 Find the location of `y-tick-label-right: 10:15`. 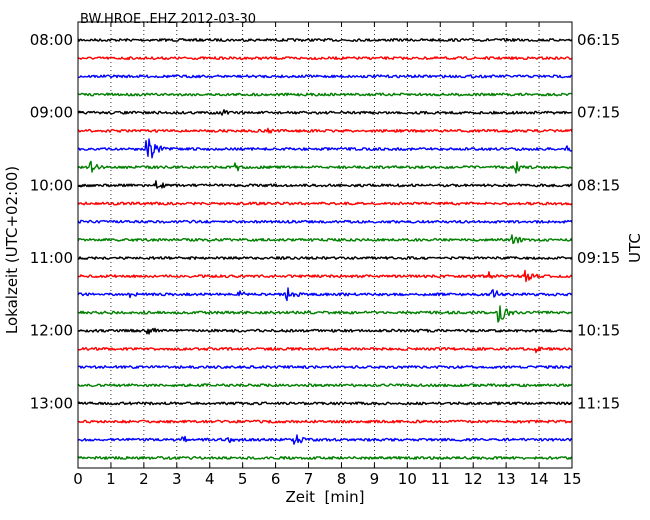

y-tick-label-right: 10:15 is located at coordinates (598, 331).